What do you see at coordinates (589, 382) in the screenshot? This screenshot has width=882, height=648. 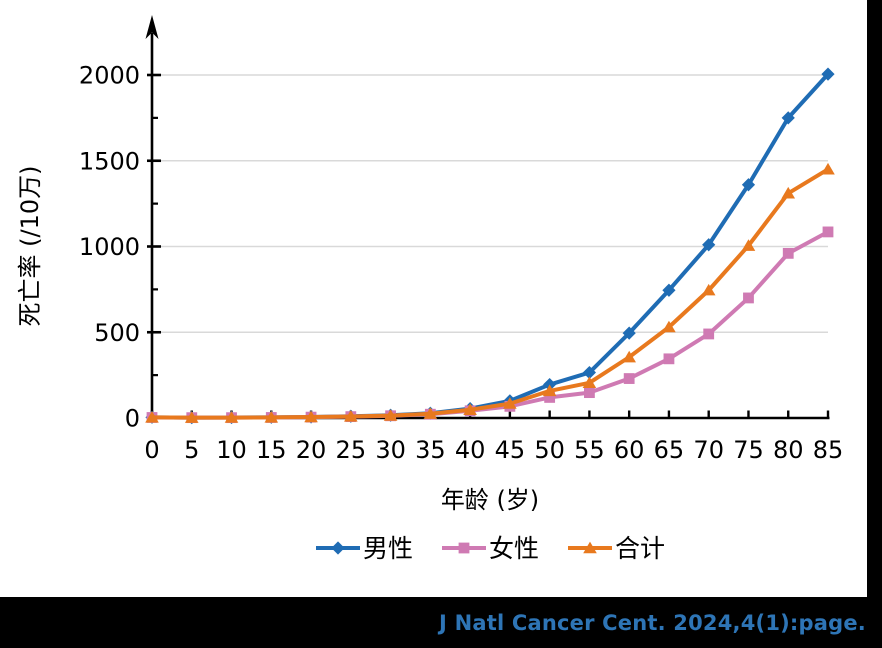 I see `data-point-合计-55` at bounding box center [589, 382].